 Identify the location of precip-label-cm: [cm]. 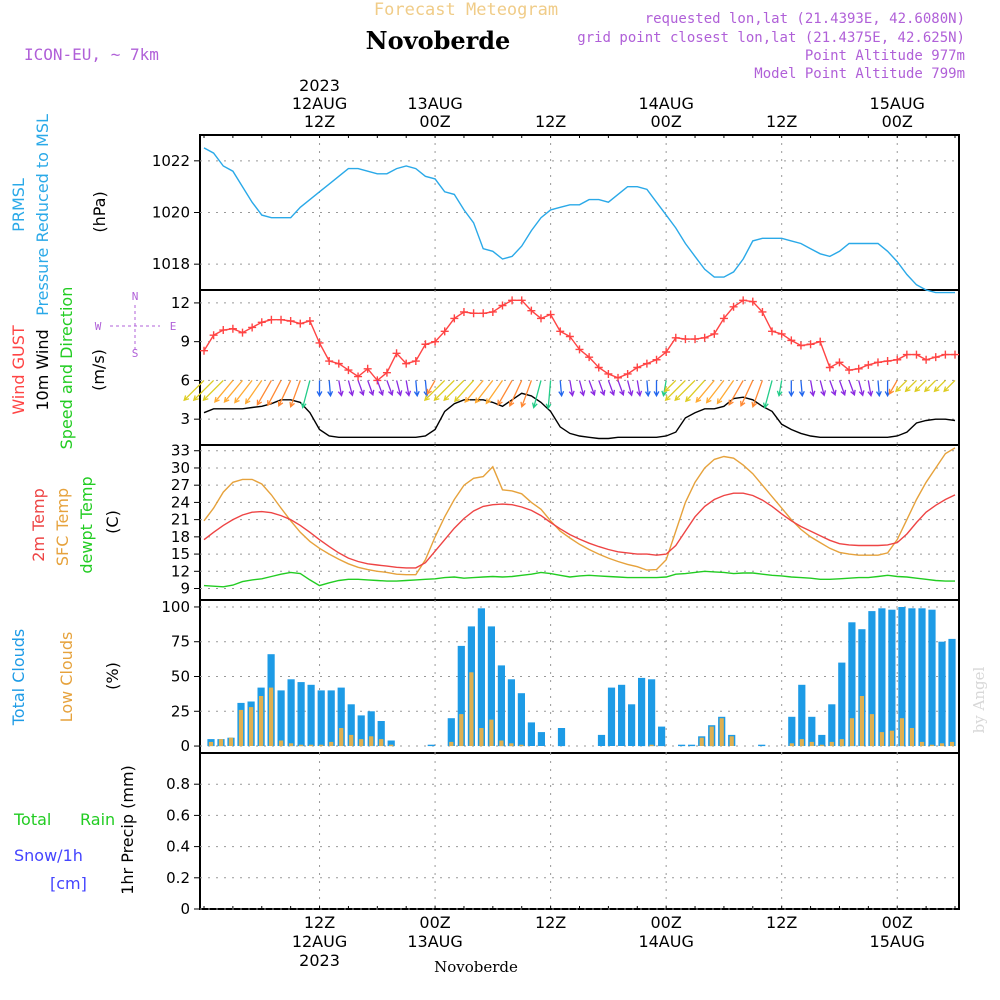
(68, 883).